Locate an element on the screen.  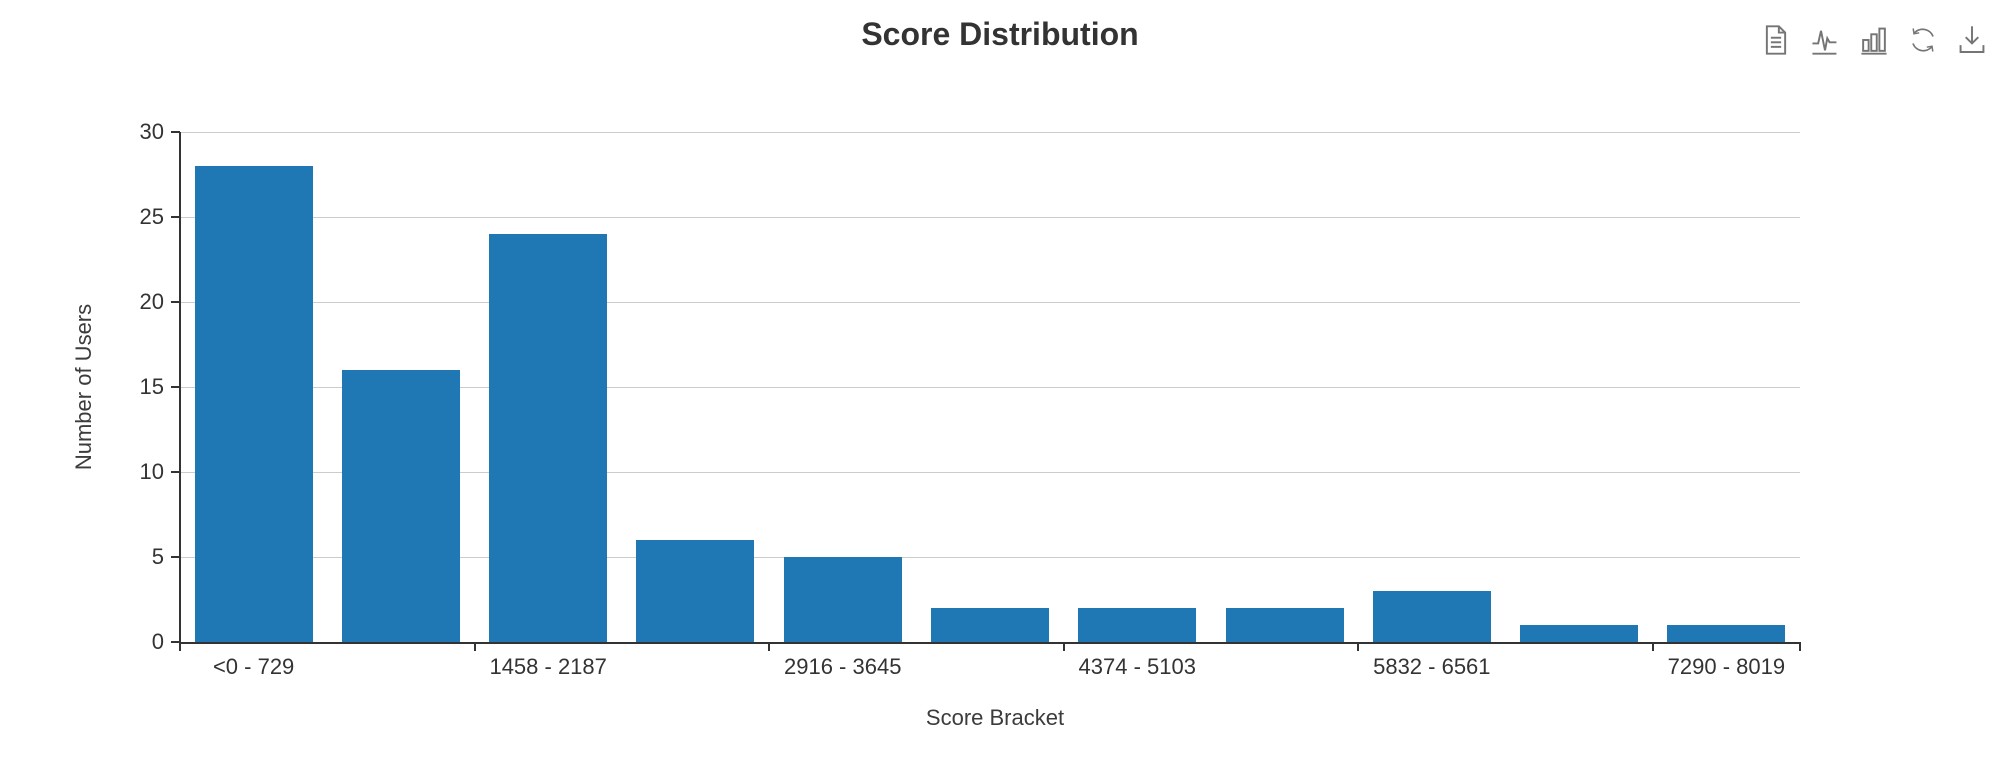
y-axis-line is located at coordinates (180, 391).